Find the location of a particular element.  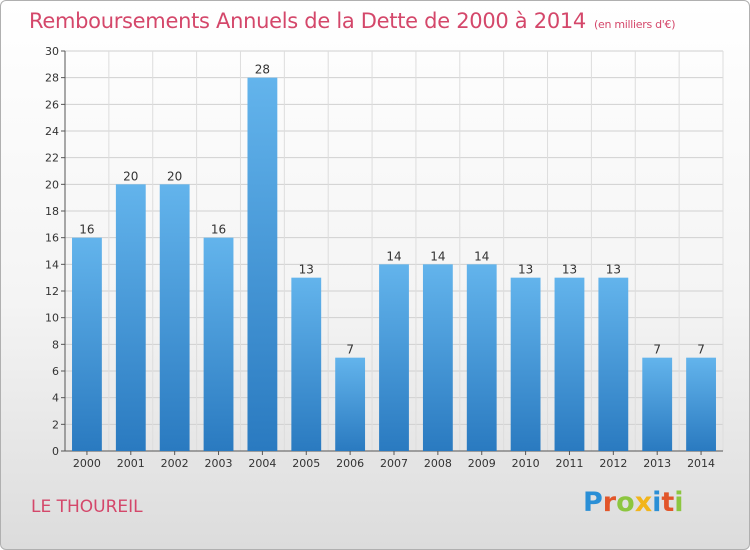

logo-letter: r is located at coordinates (609, 502).